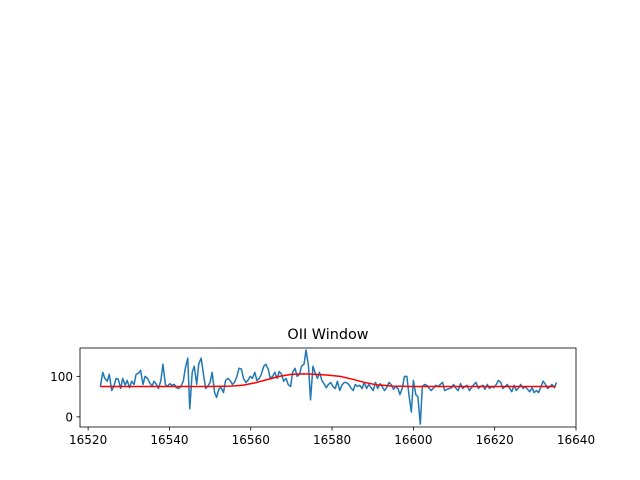 The width and height of the screenshot is (640, 480). I want to click on x-tick-label: 16560, so click(251, 440).